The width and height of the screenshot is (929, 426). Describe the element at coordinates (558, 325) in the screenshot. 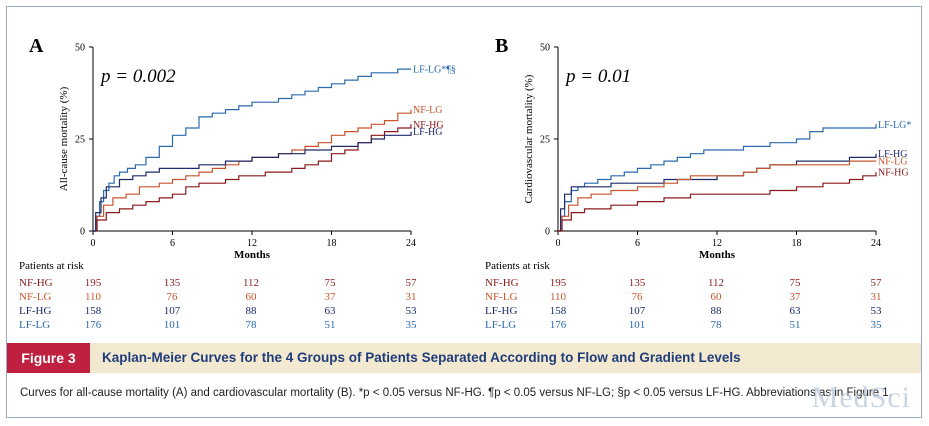

I see `panel-b-at-risk-value: 176` at that location.